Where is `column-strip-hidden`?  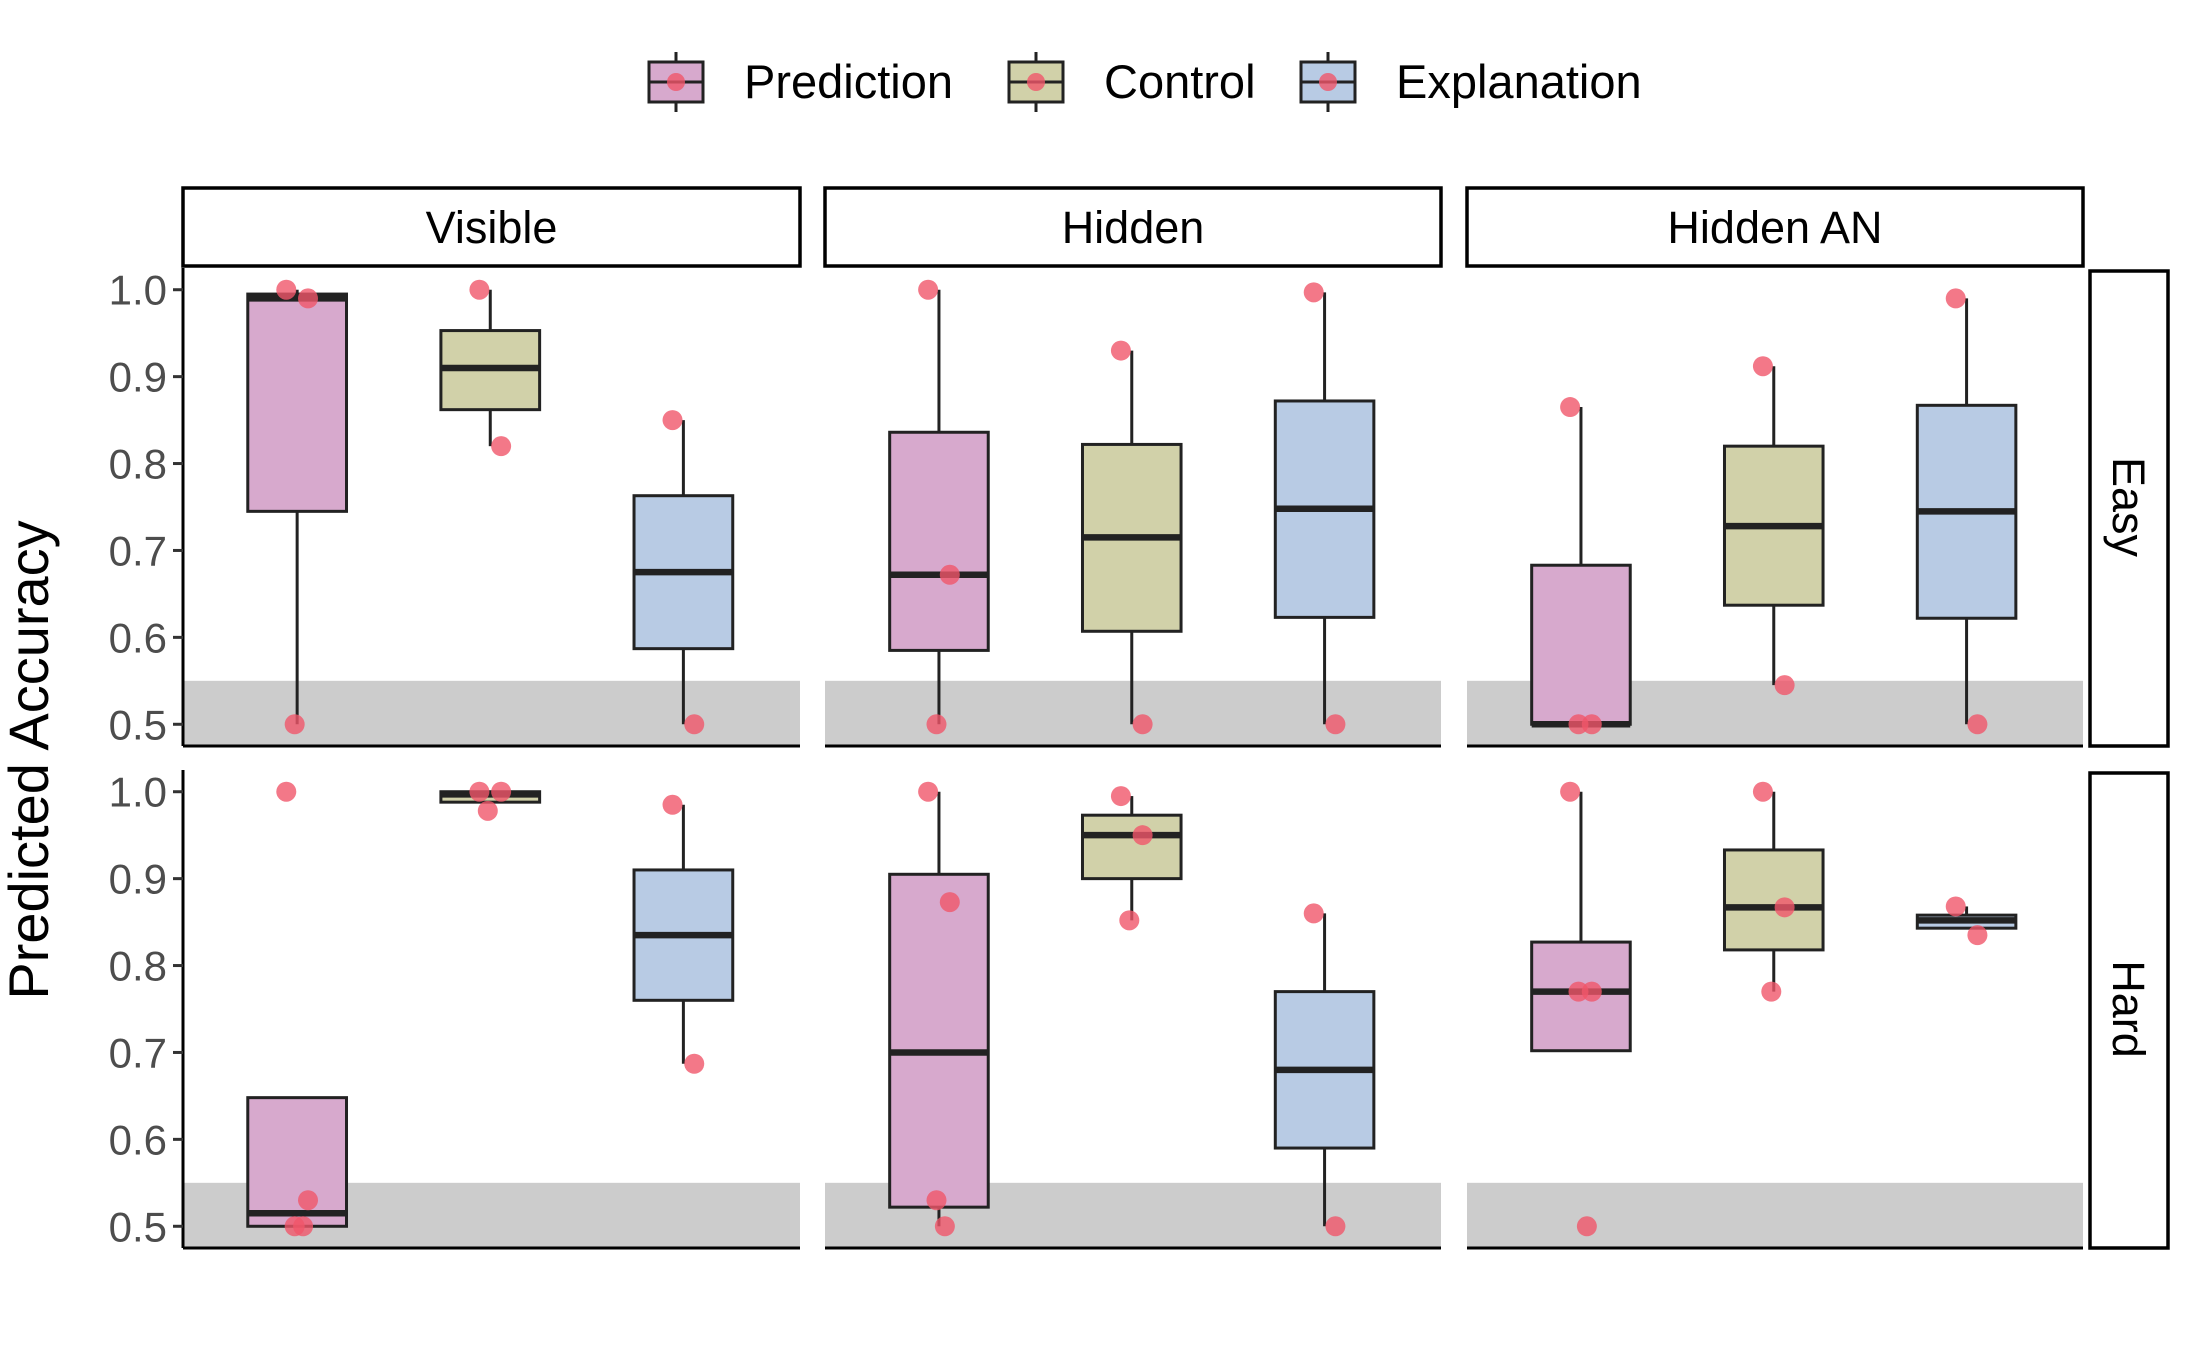
column-strip-hidden is located at coordinates (1133, 227).